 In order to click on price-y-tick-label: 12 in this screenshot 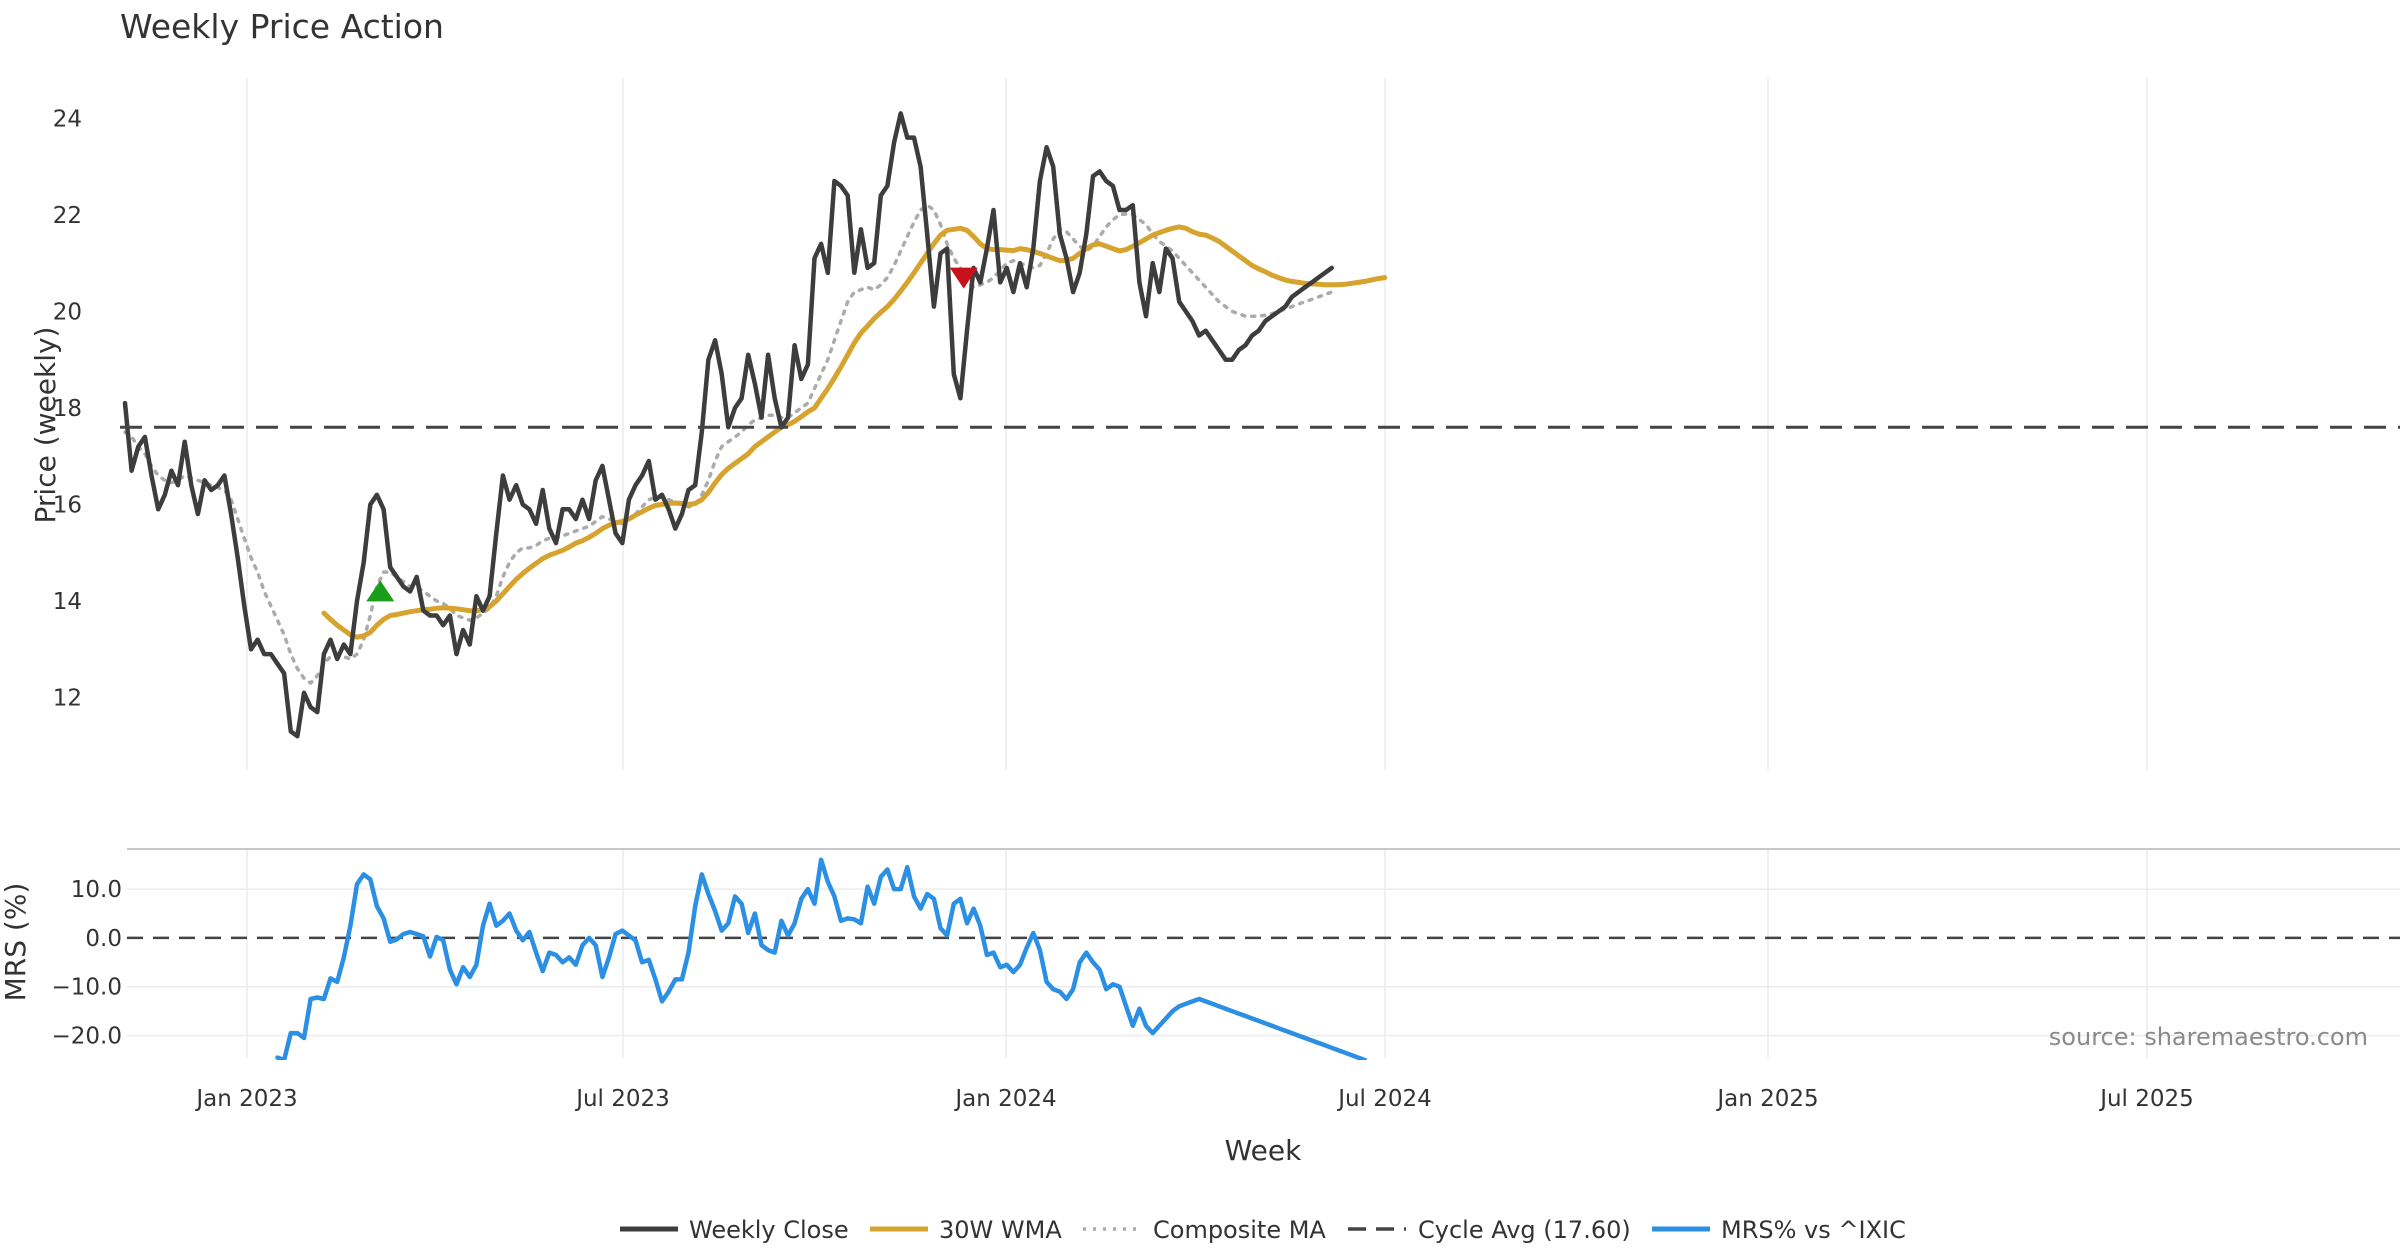, I will do `click(67, 699)`.